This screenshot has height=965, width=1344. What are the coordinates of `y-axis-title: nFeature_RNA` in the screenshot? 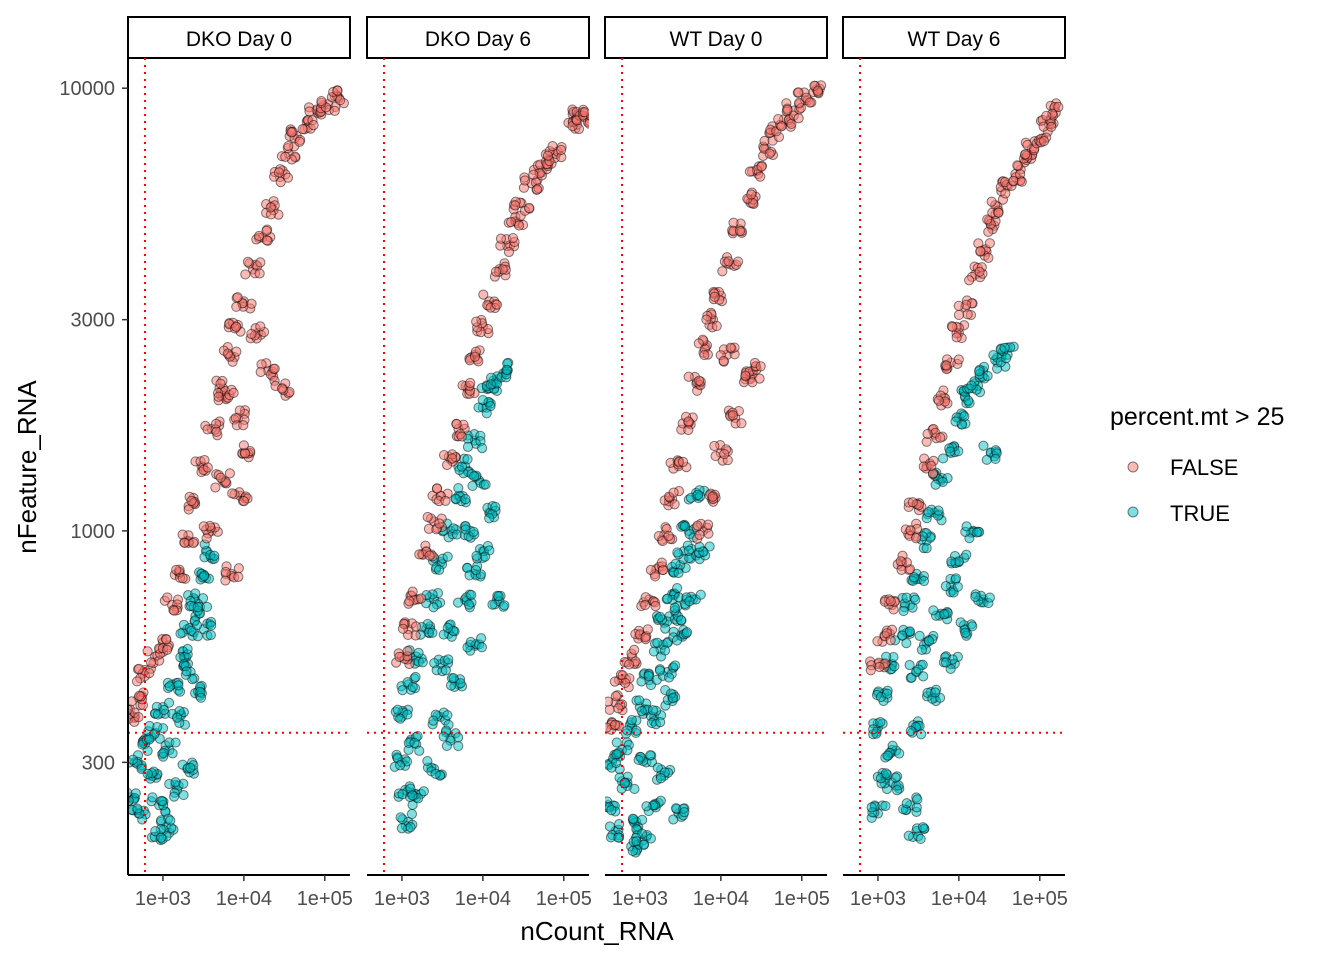 It's located at (27, 467).